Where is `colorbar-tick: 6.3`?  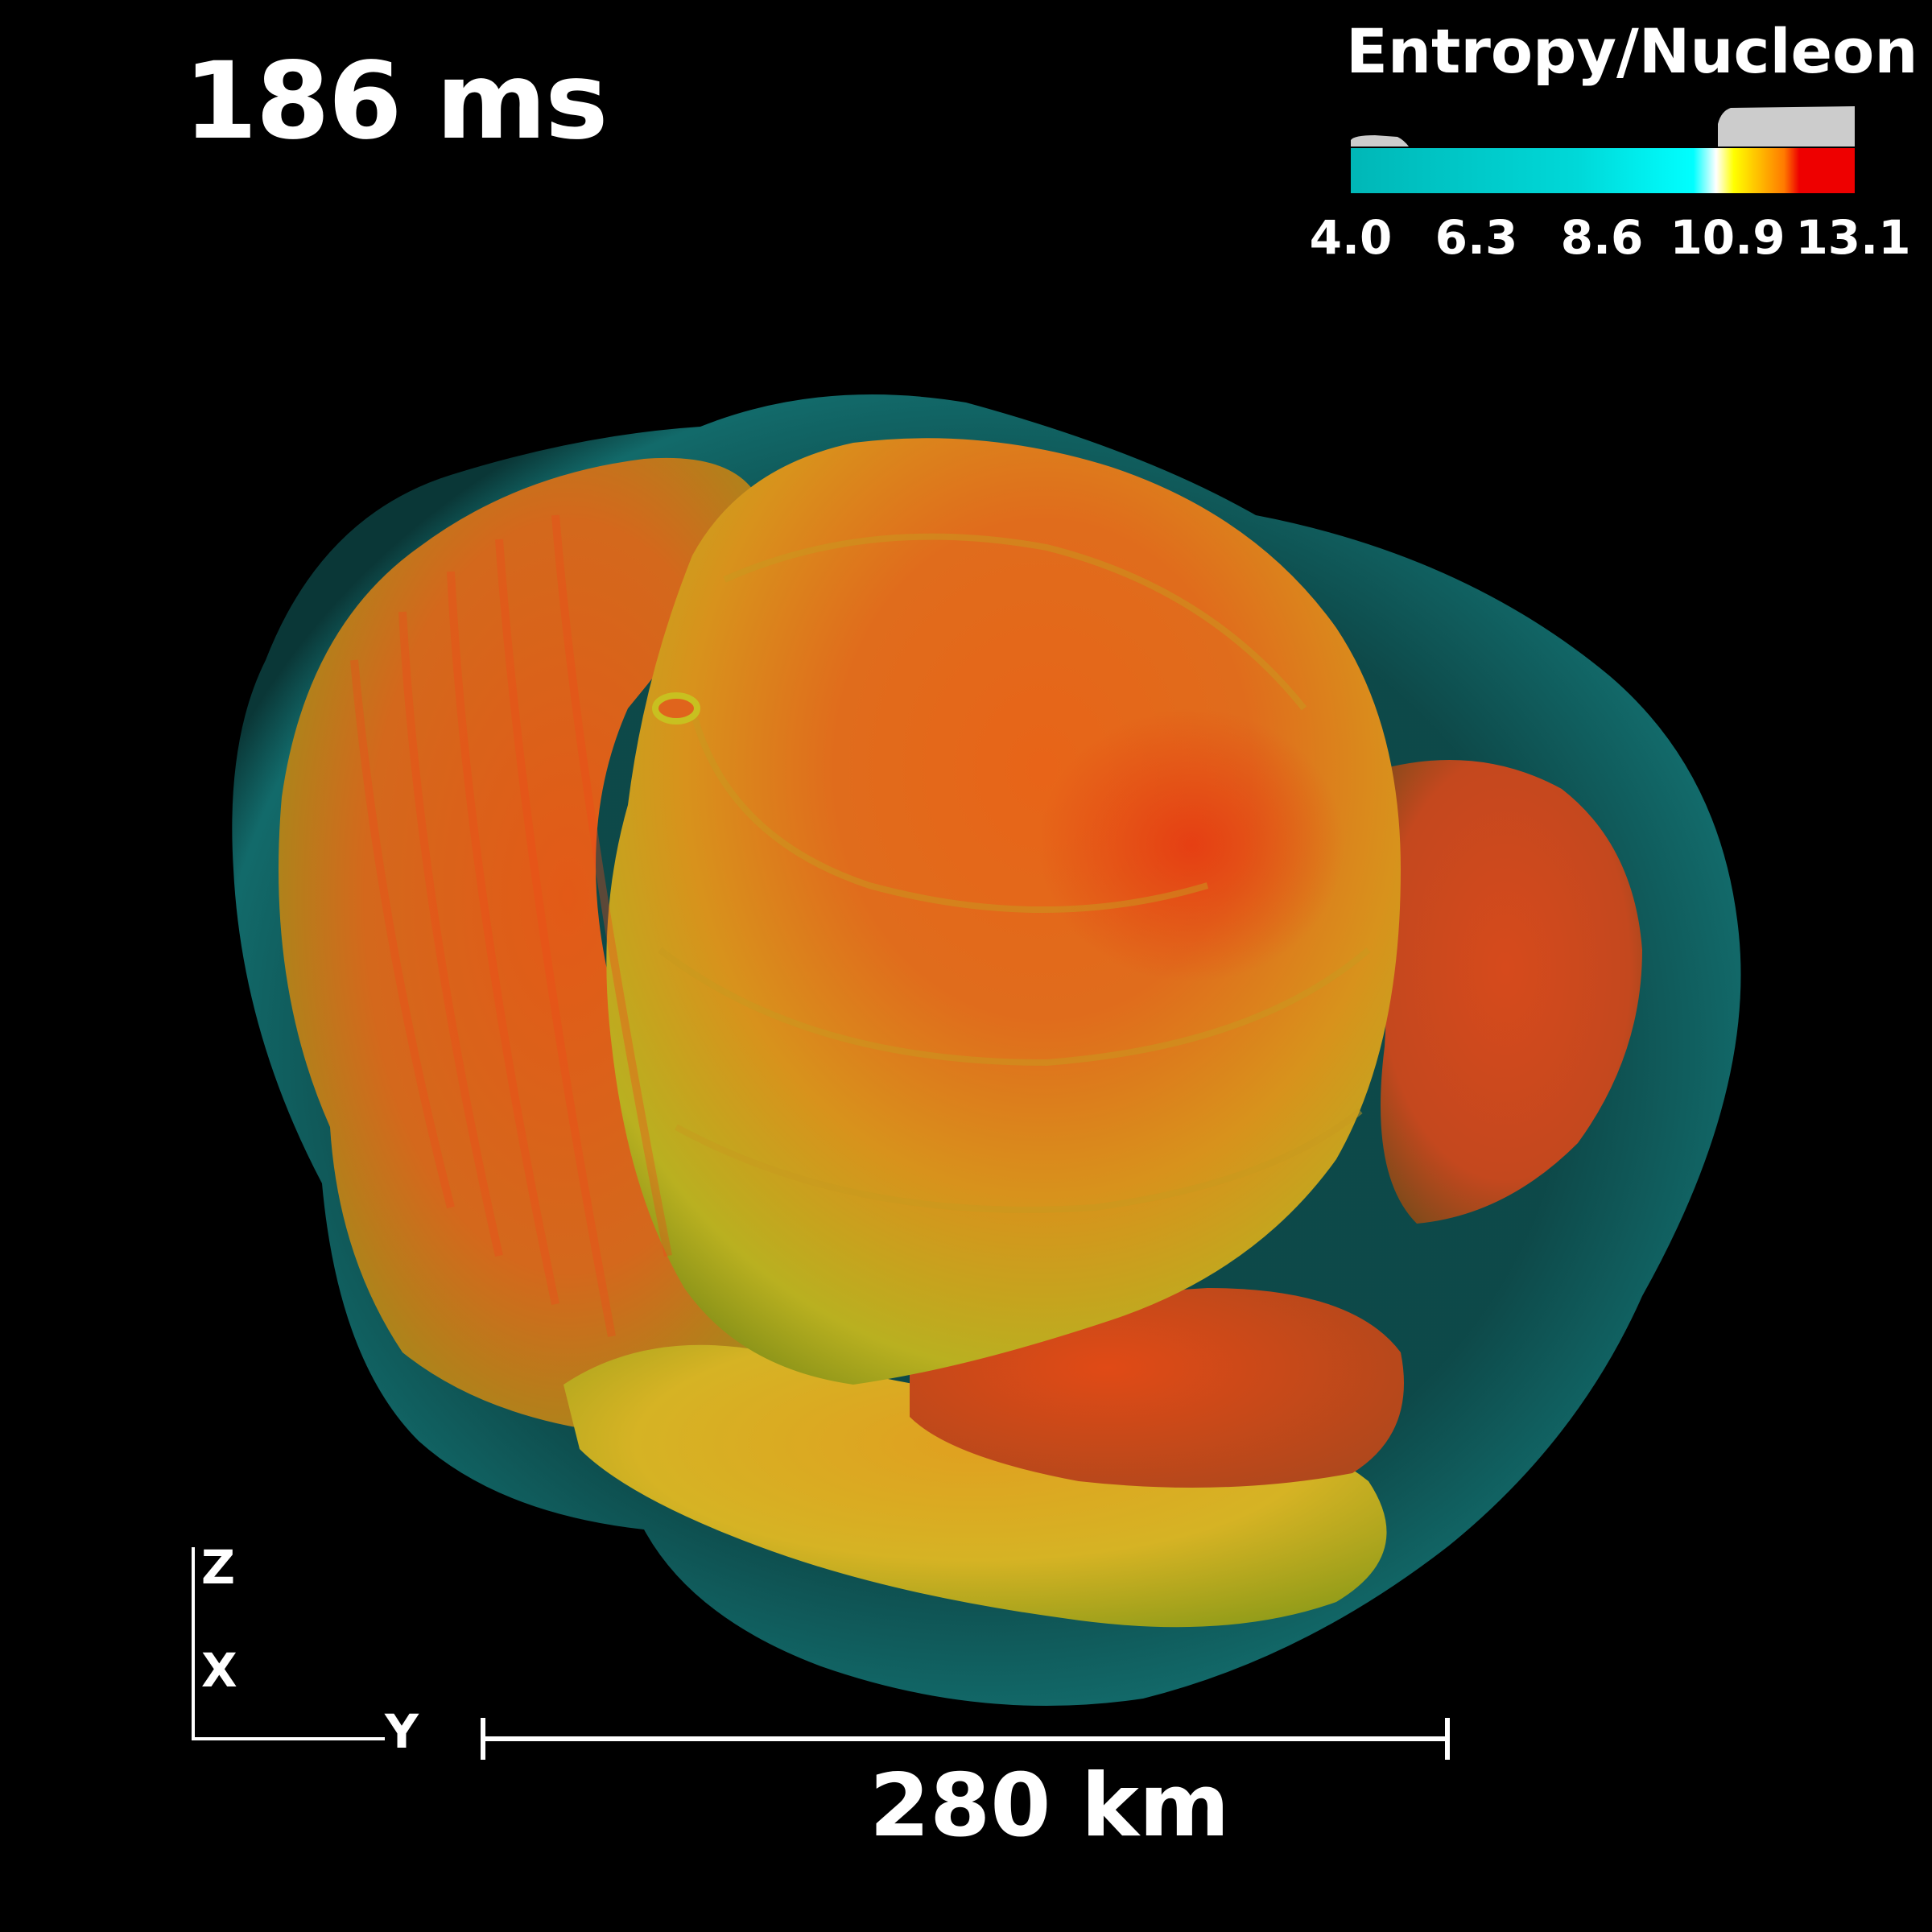
colorbar-tick: 6.3 is located at coordinates (1476, 237).